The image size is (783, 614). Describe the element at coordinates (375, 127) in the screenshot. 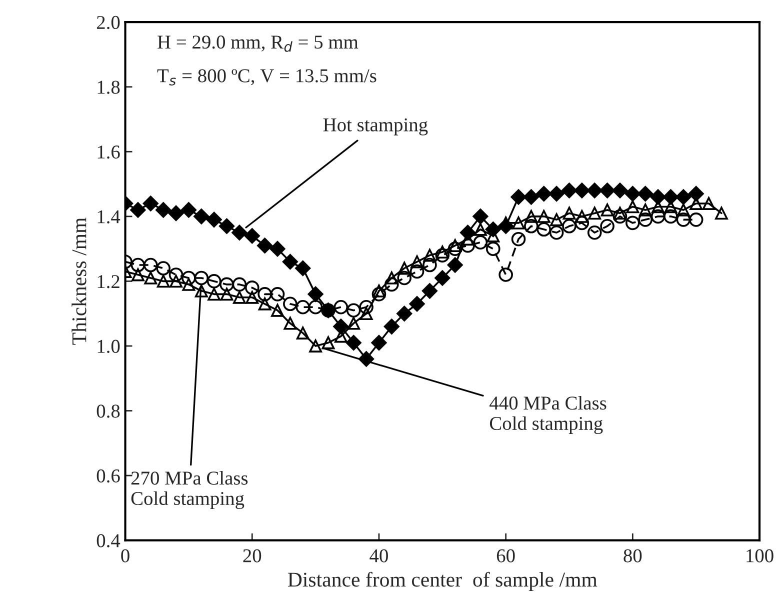

I see `annotation: Hot stamping` at that location.